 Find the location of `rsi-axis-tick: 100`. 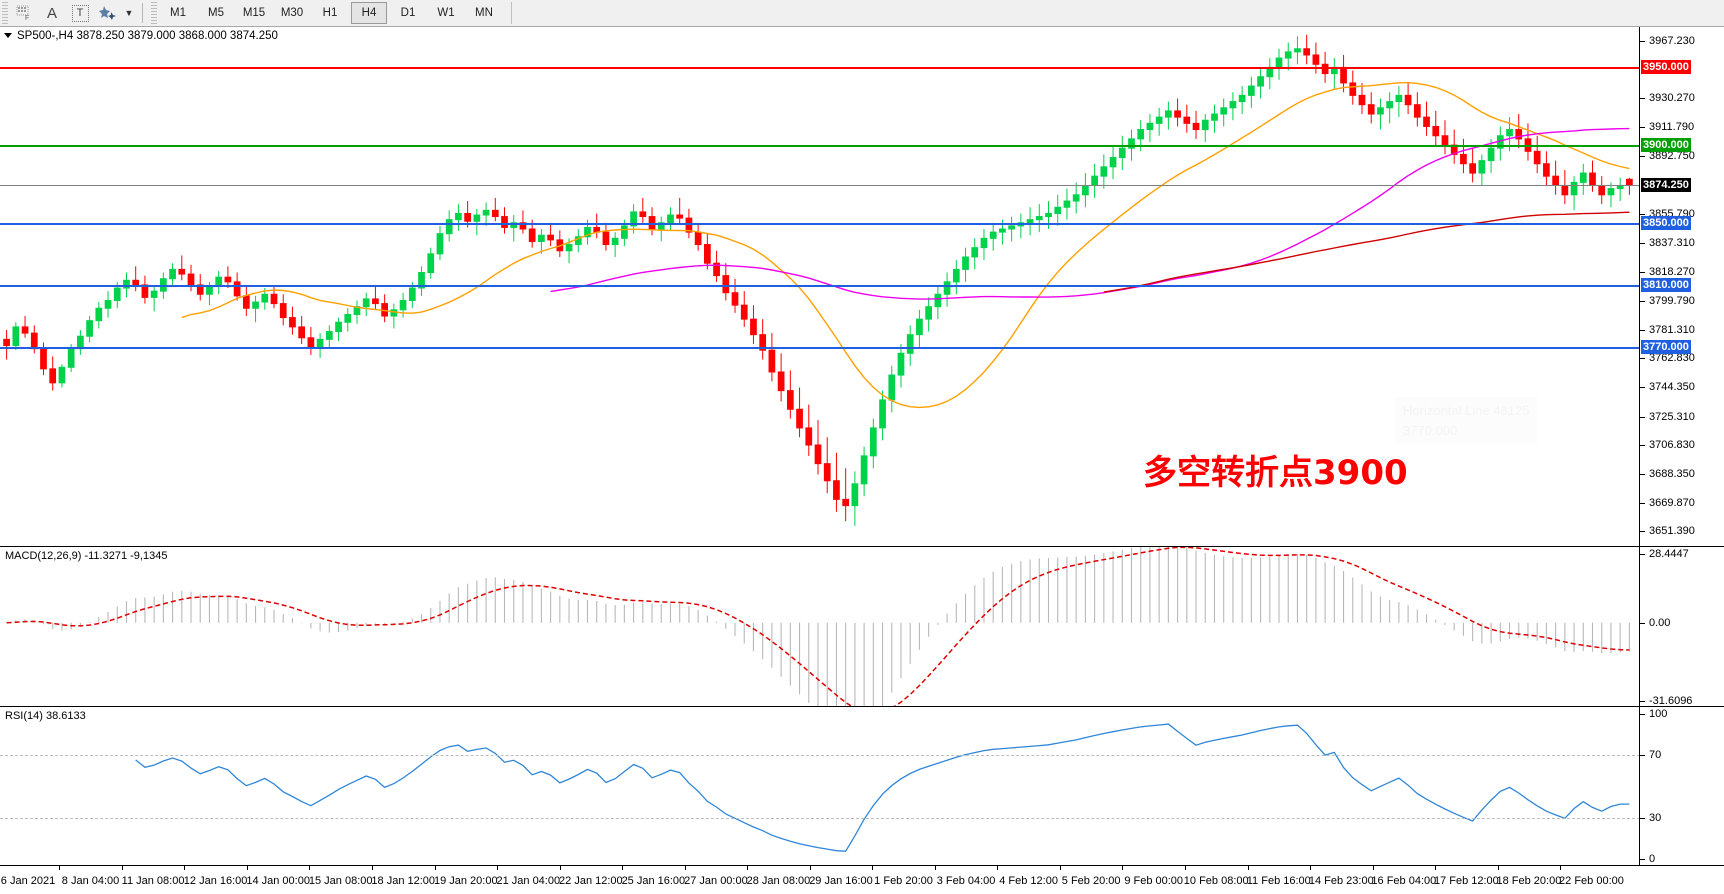

rsi-axis-tick: 100 is located at coordinates (1653, 714).